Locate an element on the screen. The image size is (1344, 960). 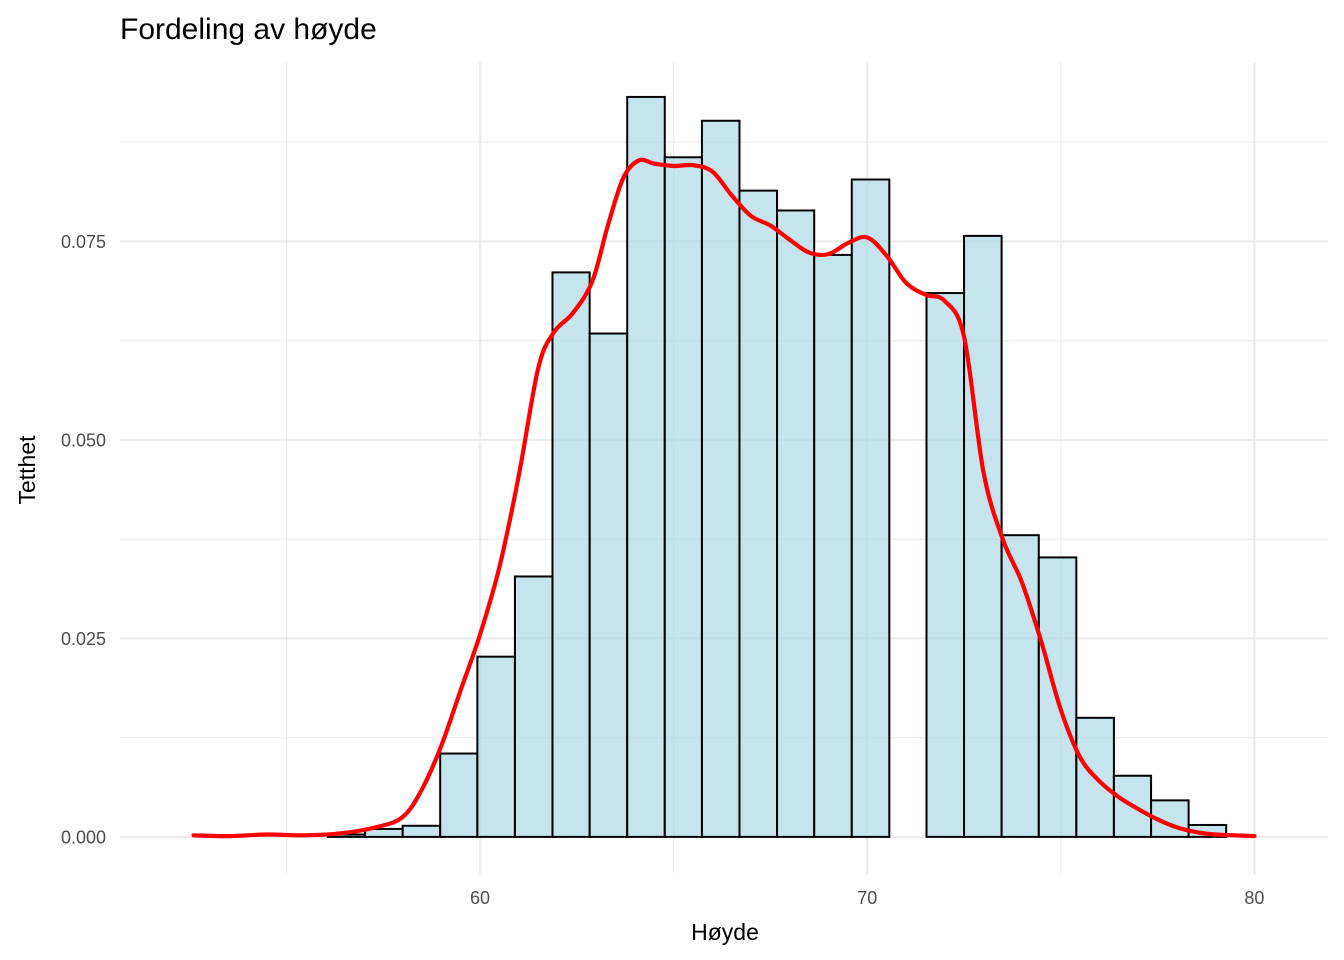
y-tick-label: 0.050 is located at coordinates (83, 440).